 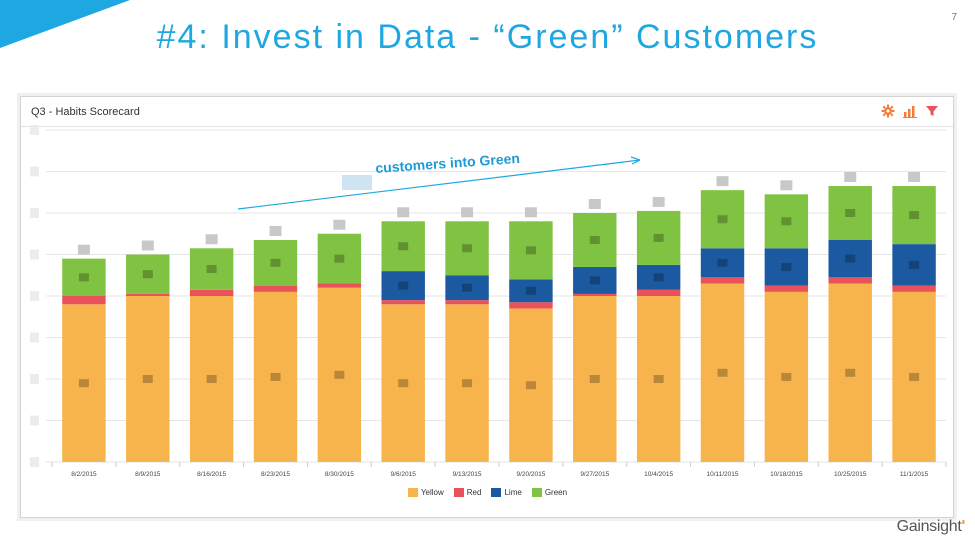 What do you see at coordinates (556, 492) in the screenshot?
I see `legend-label: Green` at bounding box center [556, 492].